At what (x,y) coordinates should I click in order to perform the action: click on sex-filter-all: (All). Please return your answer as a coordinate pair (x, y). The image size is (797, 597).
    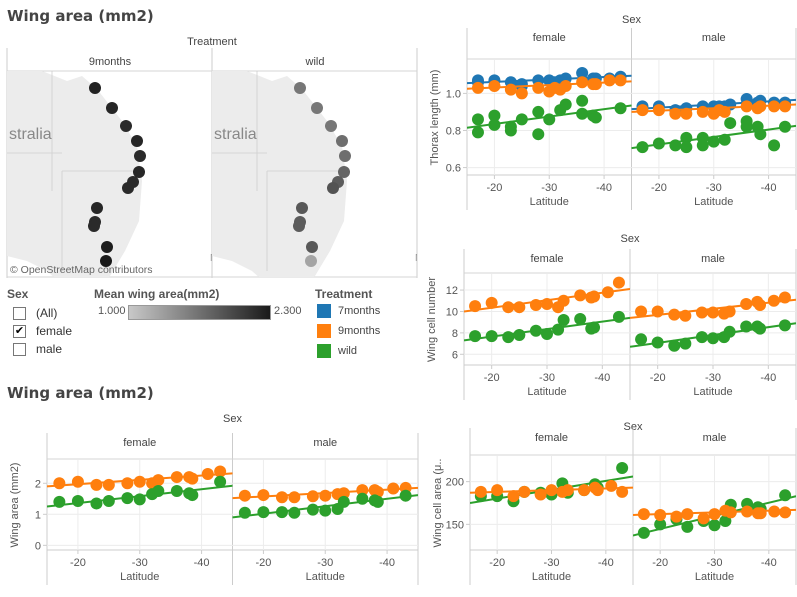
    Looking at the image, I should click on (35, 313).